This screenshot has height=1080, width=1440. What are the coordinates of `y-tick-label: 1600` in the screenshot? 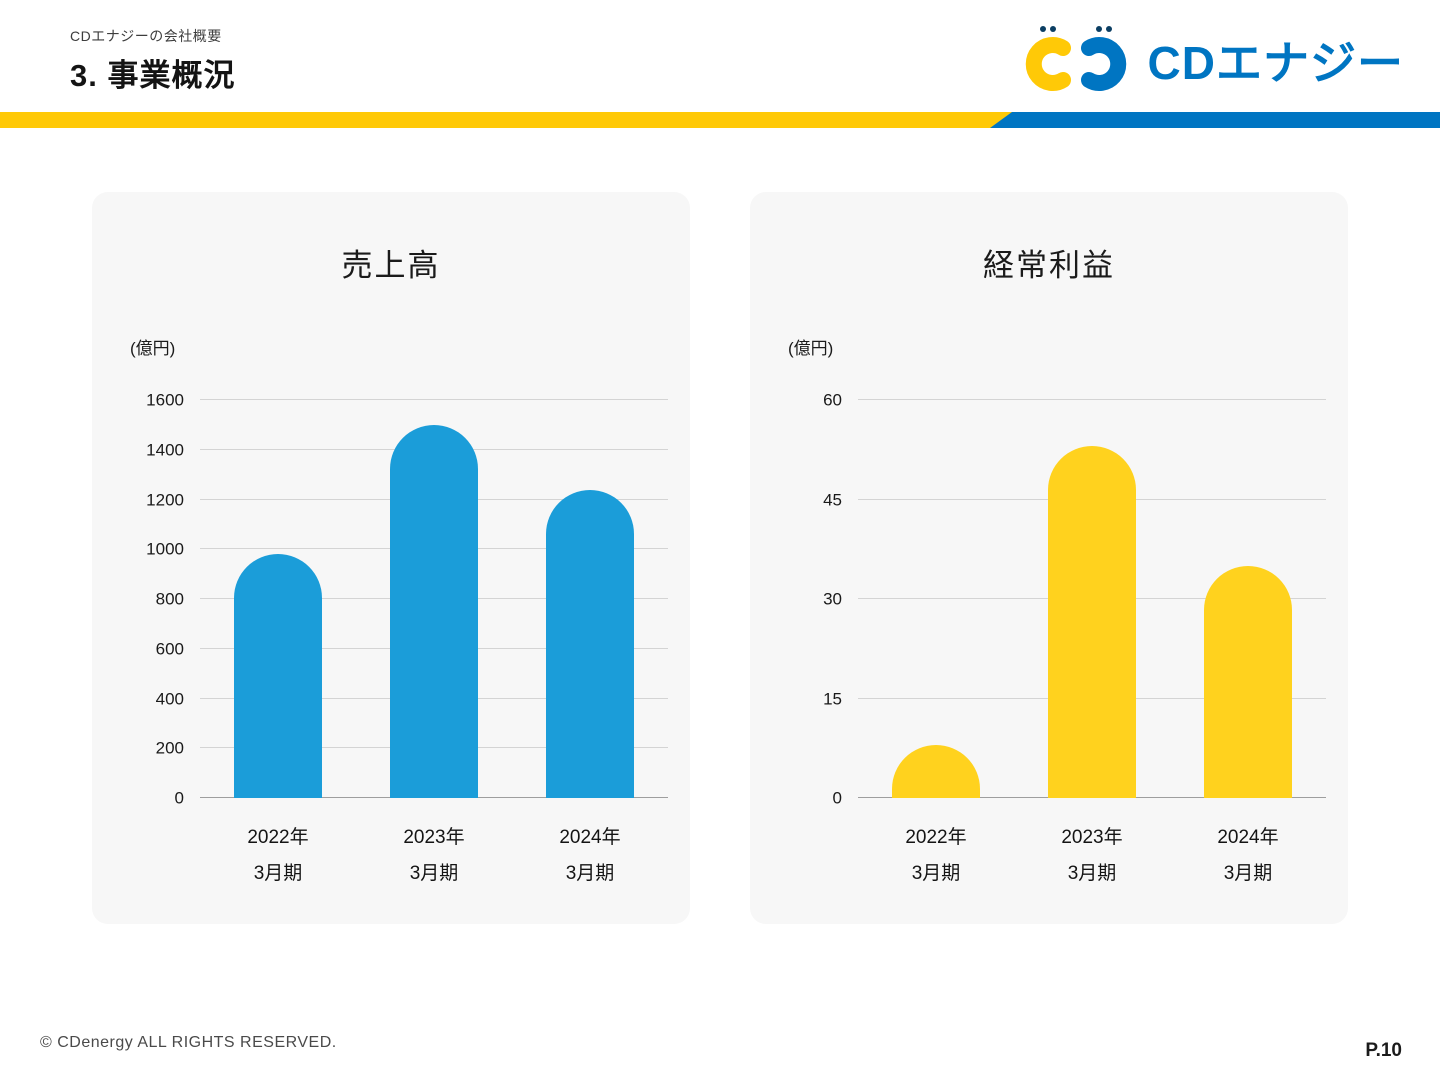 It's located at (165, 400).